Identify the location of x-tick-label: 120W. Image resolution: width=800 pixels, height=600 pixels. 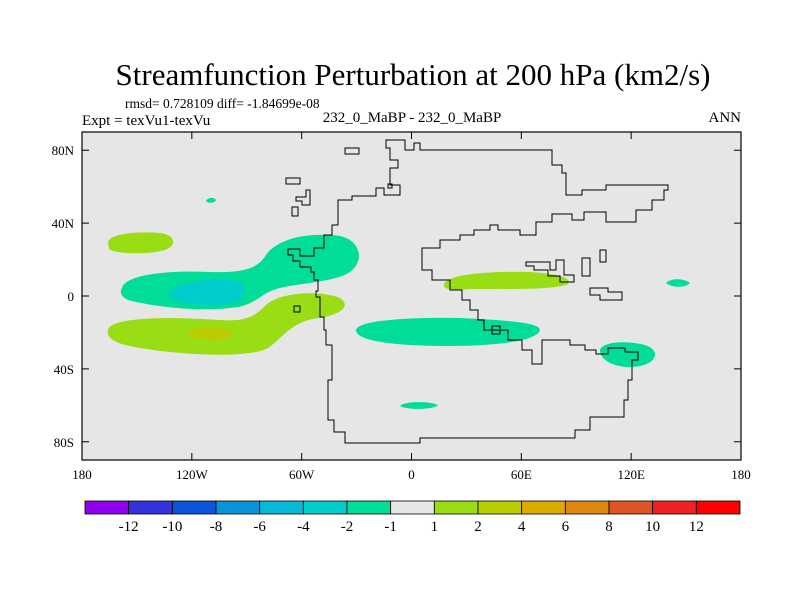
(192, 474).